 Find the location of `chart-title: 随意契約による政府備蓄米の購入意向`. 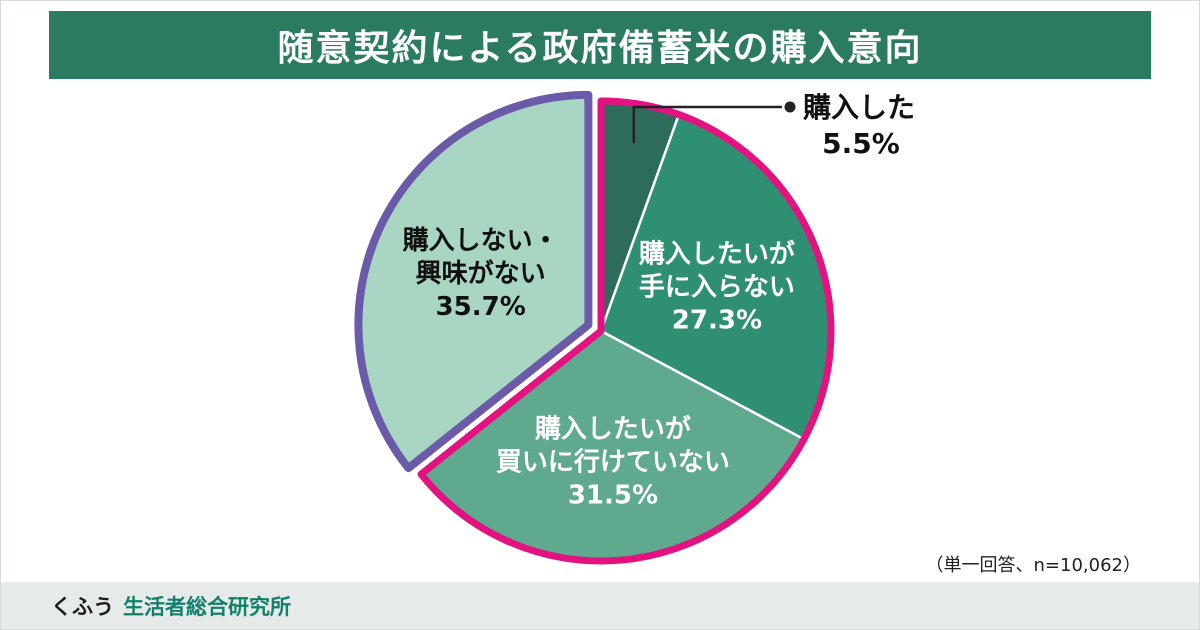

chart-title: 随意契約による政府備蓄米の購入意向 is located at coordinates (600, 48).